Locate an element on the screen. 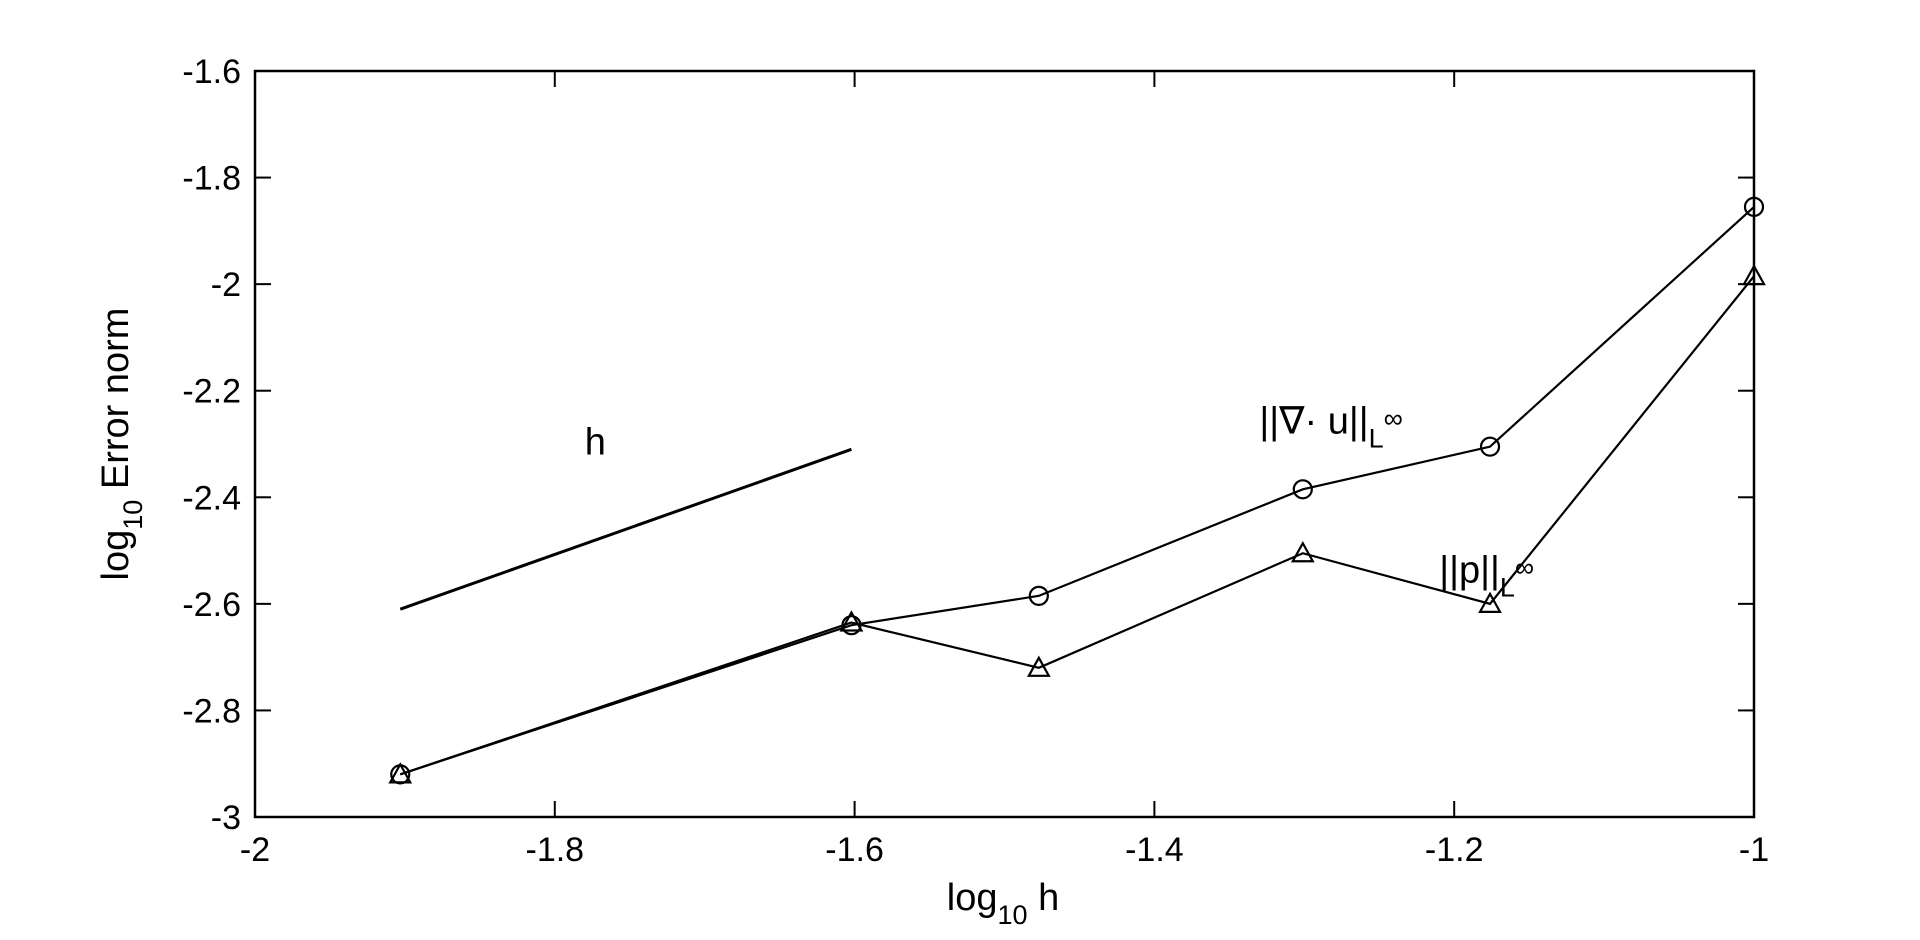  y-tick-label: -3 is located at coordinates (226, 818).